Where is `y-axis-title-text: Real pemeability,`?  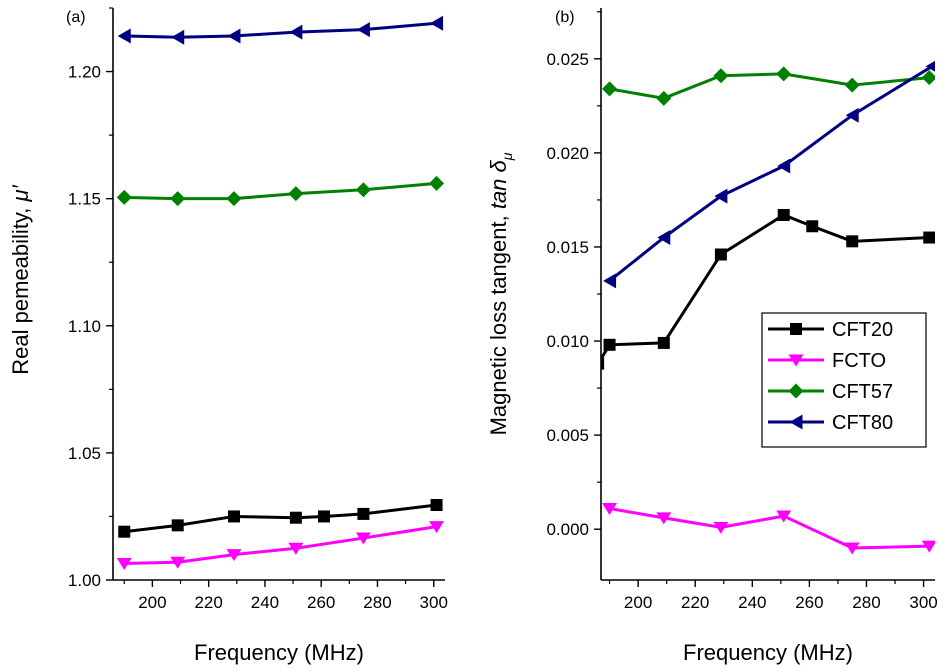
y-axis-title-text: Real pemeability, is located at coordinates (20, 287).